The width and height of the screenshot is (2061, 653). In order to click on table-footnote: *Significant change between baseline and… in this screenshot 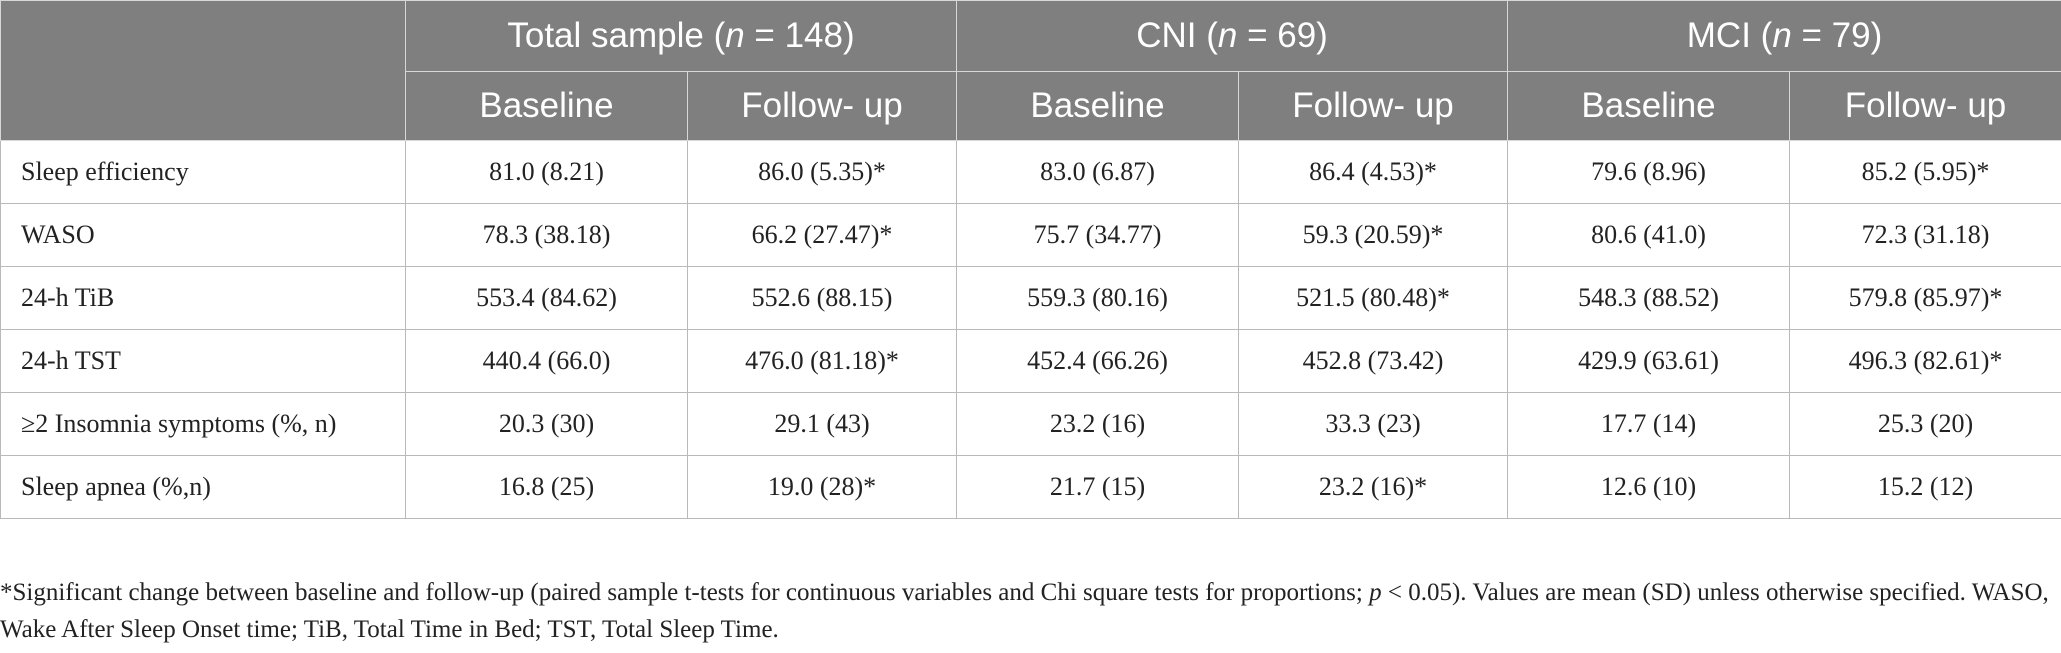, I will do `click(1024, 611)`.